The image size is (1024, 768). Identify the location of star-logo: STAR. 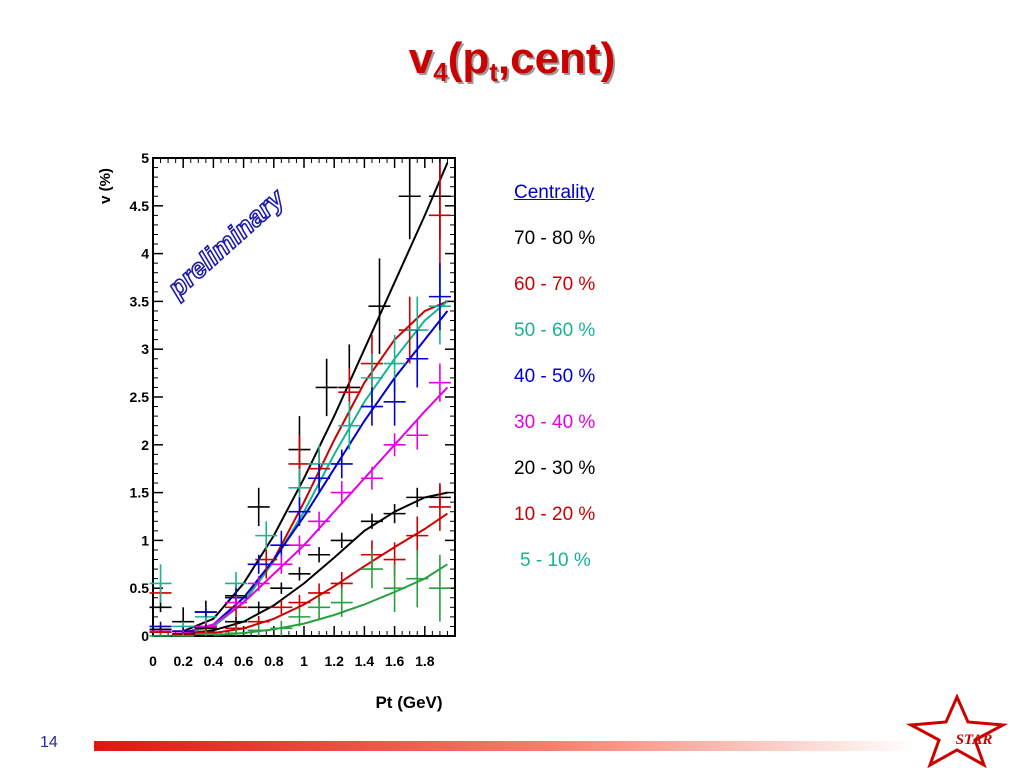
(957, 731).